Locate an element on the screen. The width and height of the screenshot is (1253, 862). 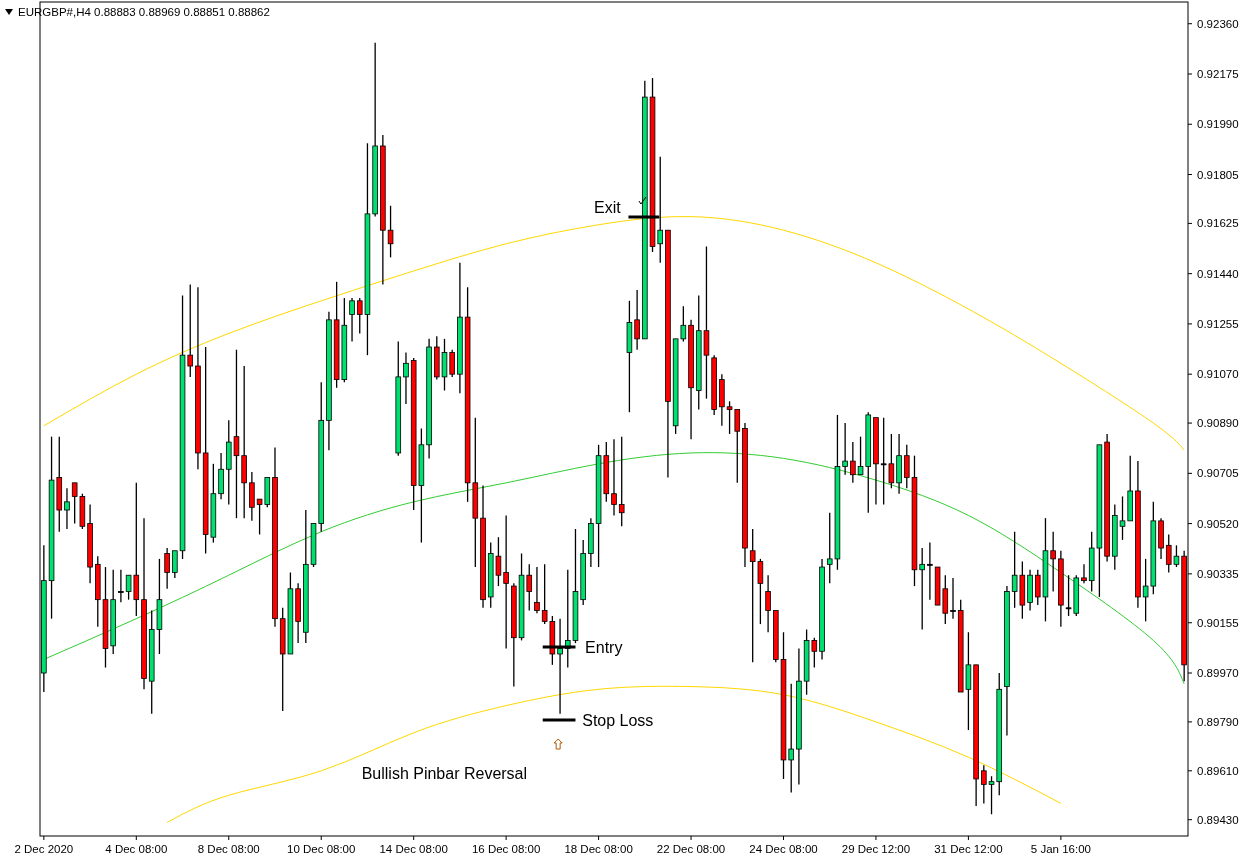
annotation: Exit is located at coordinates (608, 207).